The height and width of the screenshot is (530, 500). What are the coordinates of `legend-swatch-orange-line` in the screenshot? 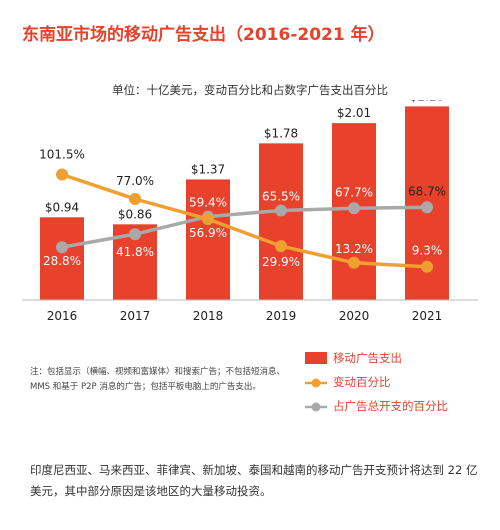 It's located at (316, 383).